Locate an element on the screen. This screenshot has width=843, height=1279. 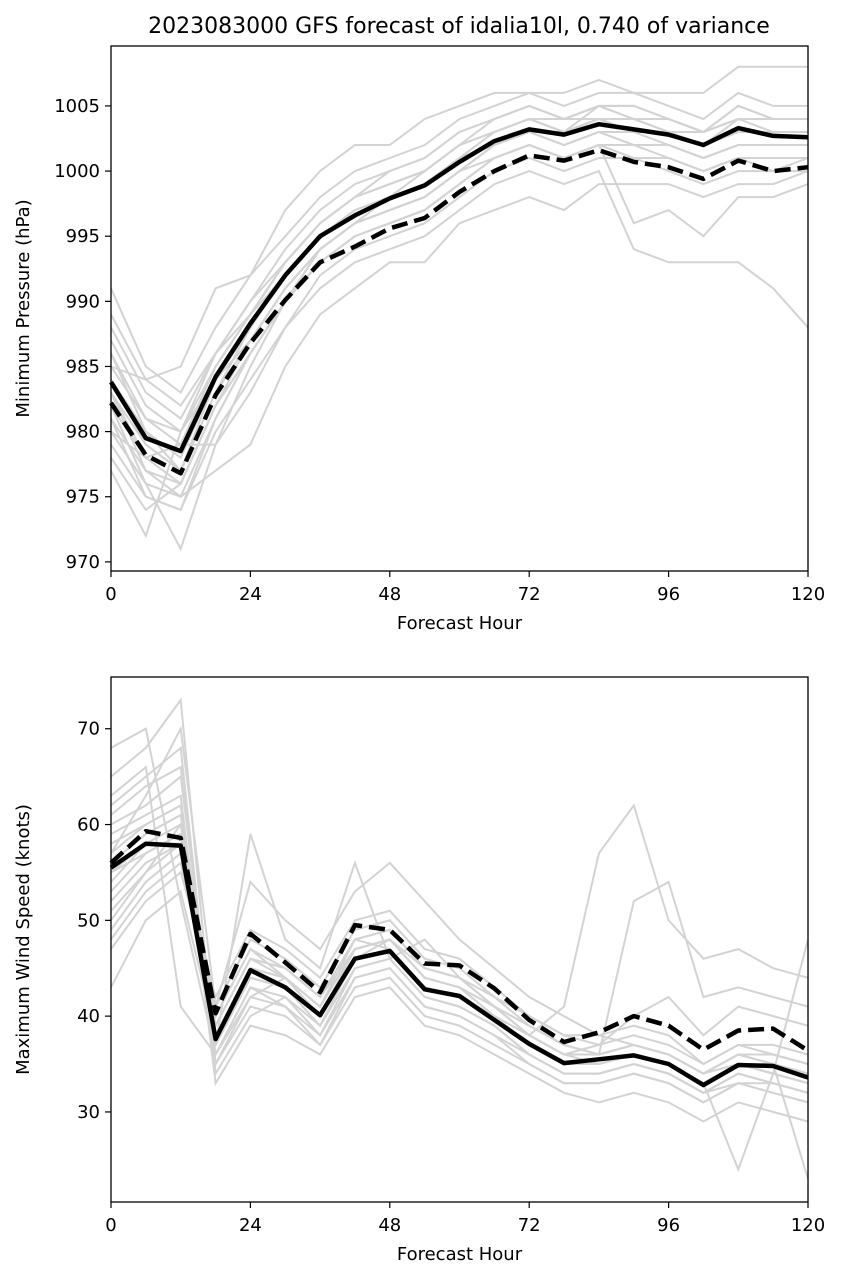
y-tick-label: 1005 is located at coordinates (77, 106).